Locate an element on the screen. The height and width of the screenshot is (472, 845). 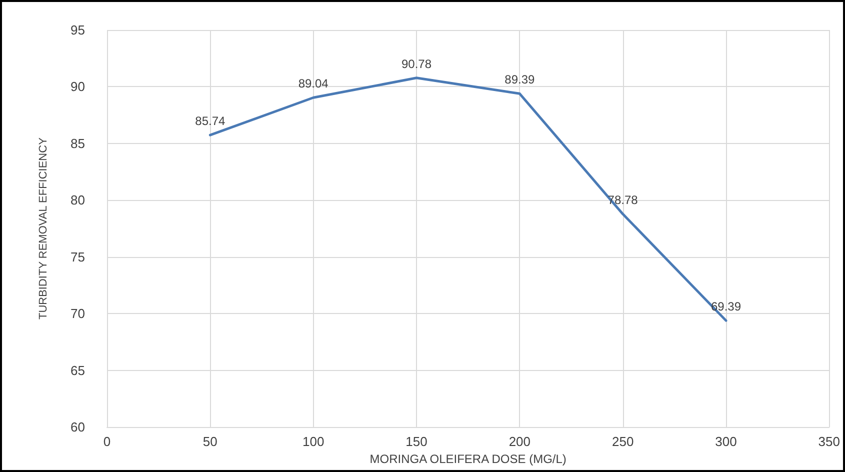
x-tick-label: 150 is located at coordinates (417, 442).